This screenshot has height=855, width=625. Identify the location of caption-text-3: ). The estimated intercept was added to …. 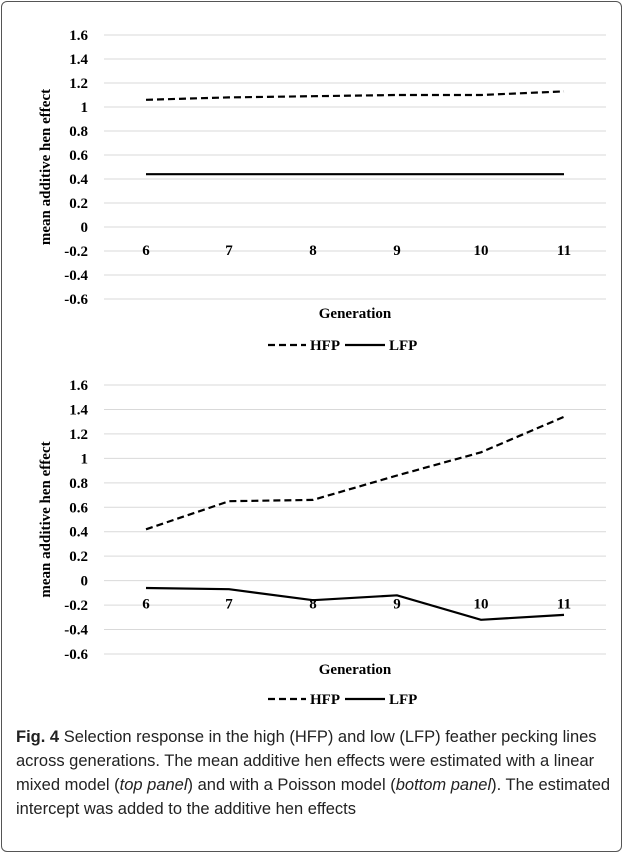
(313, 797).